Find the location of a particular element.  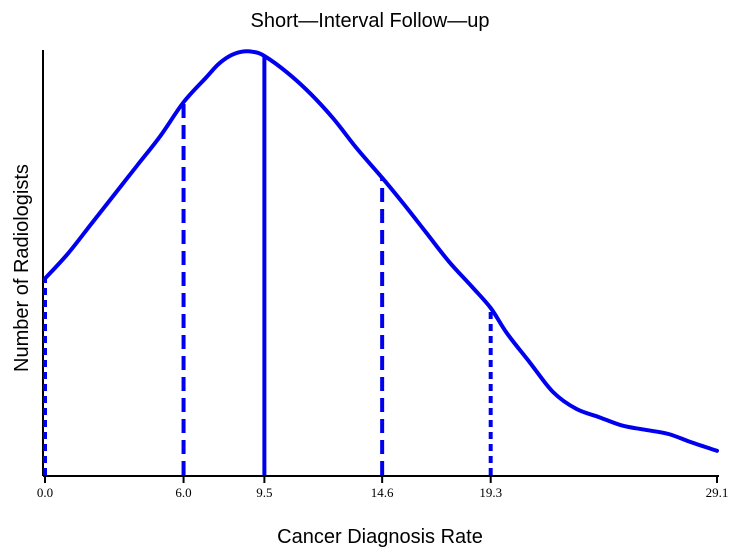

x-tick-label-4: 19.3 is located at coordinates (490, 492).